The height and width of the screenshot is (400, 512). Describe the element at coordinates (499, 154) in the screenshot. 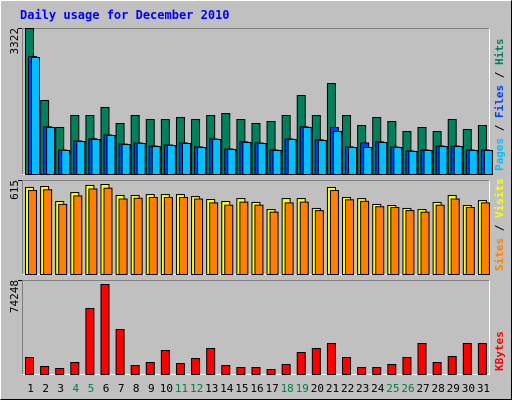

I see `legend-entry: Pages` at that location.